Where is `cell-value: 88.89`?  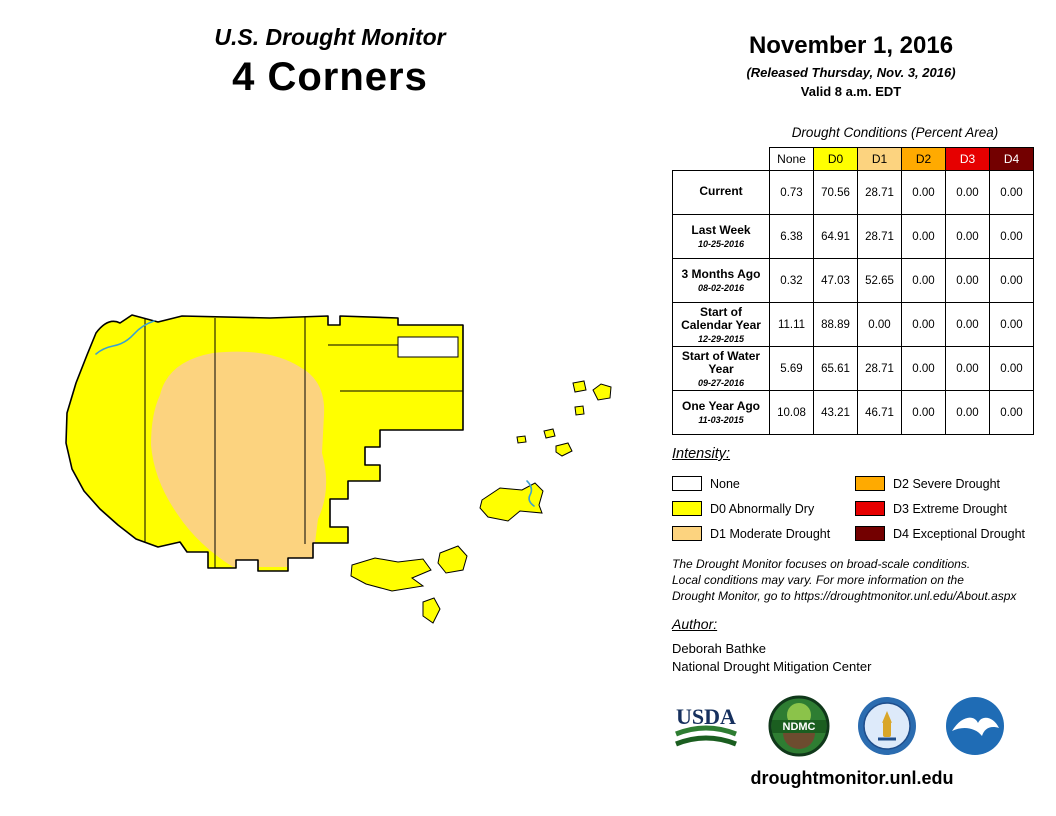
cell-value: 88.89 is located at coordinates (835, 324).